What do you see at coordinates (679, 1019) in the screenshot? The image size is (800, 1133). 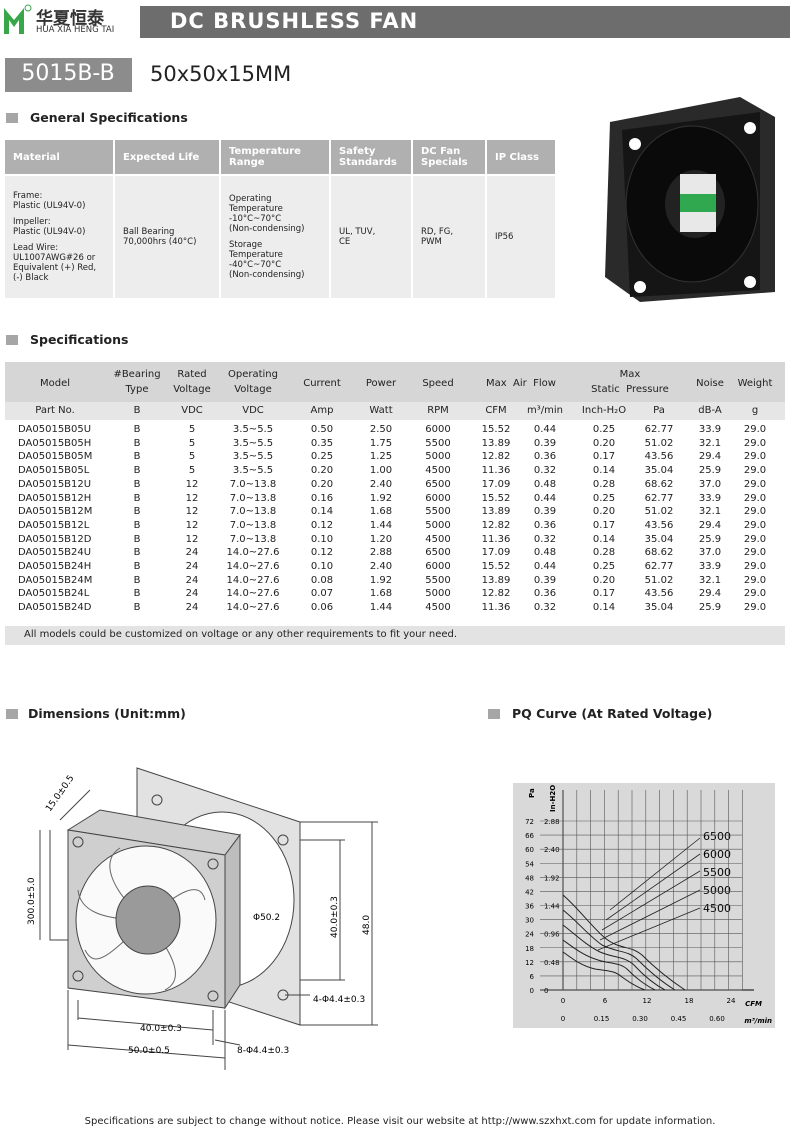 I see `m3-tick: 0.45` at bounding box center [679, 1019].